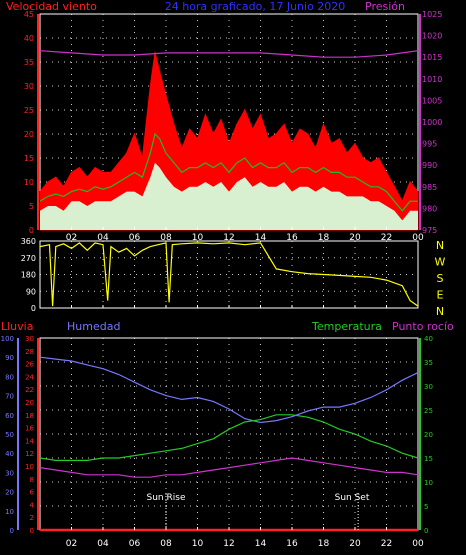 Image resolution: width=466 pixels, height=555 pixels. I want to click on humidity-axis-tick: 60, so click(9, 416).